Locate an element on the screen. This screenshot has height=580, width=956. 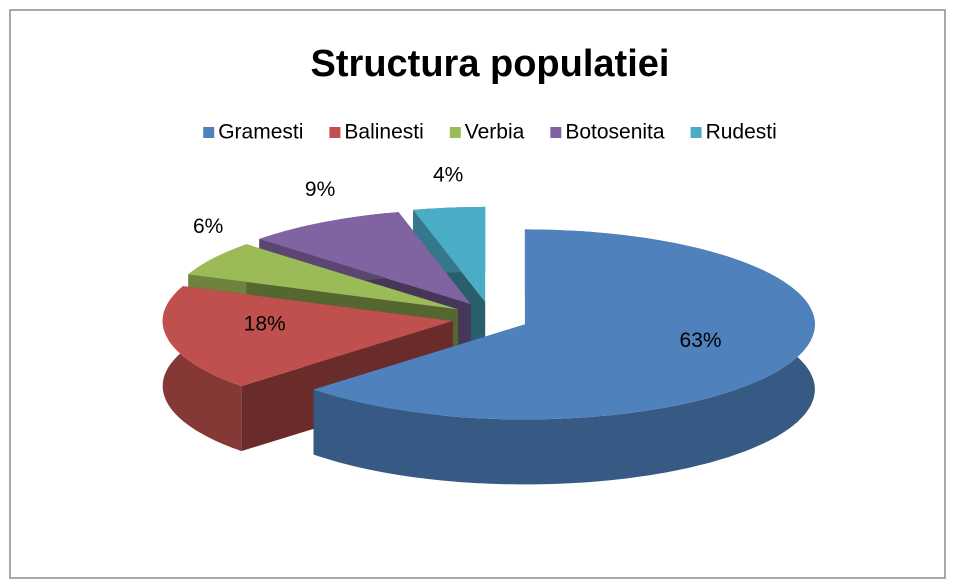
data-label: 9% is located at coordinates (320, 189).